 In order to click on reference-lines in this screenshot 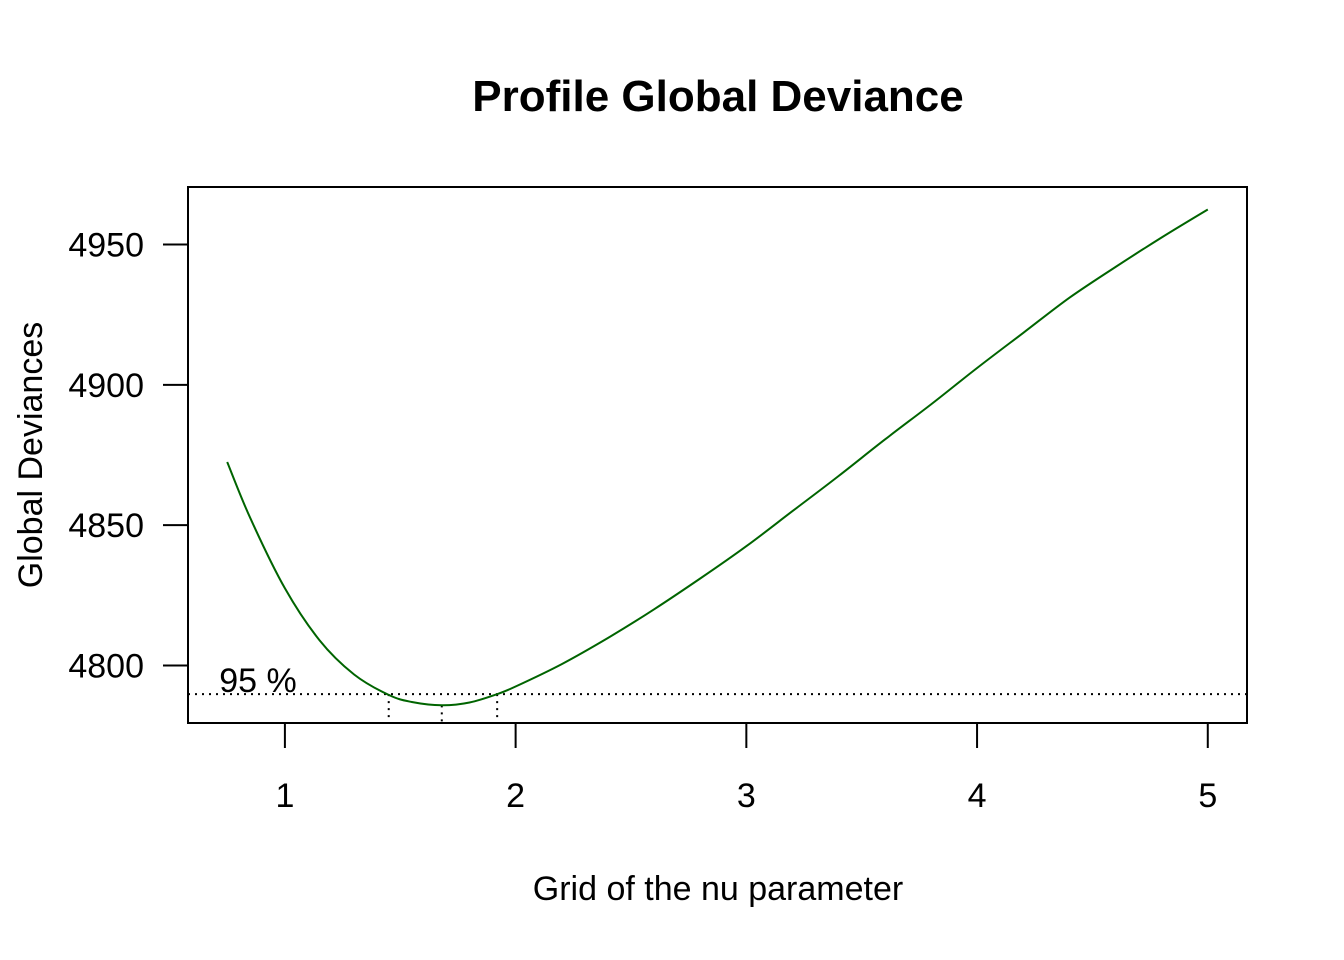, I will do `click(717, 708)`.